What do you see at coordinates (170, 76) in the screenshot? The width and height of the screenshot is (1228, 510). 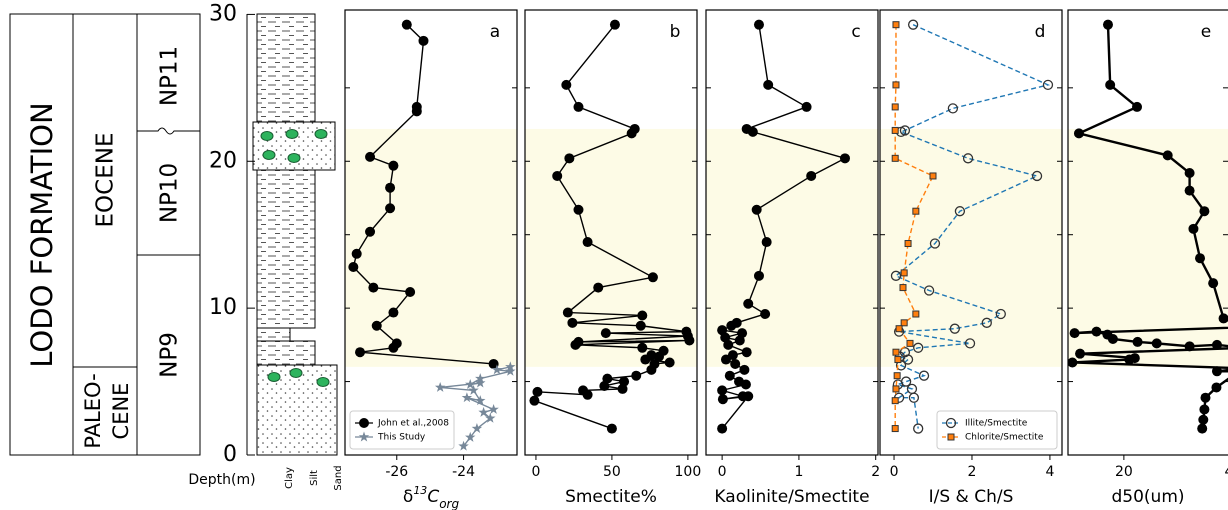 I see `zone-label: NP11` at bounding box center [170, 76].